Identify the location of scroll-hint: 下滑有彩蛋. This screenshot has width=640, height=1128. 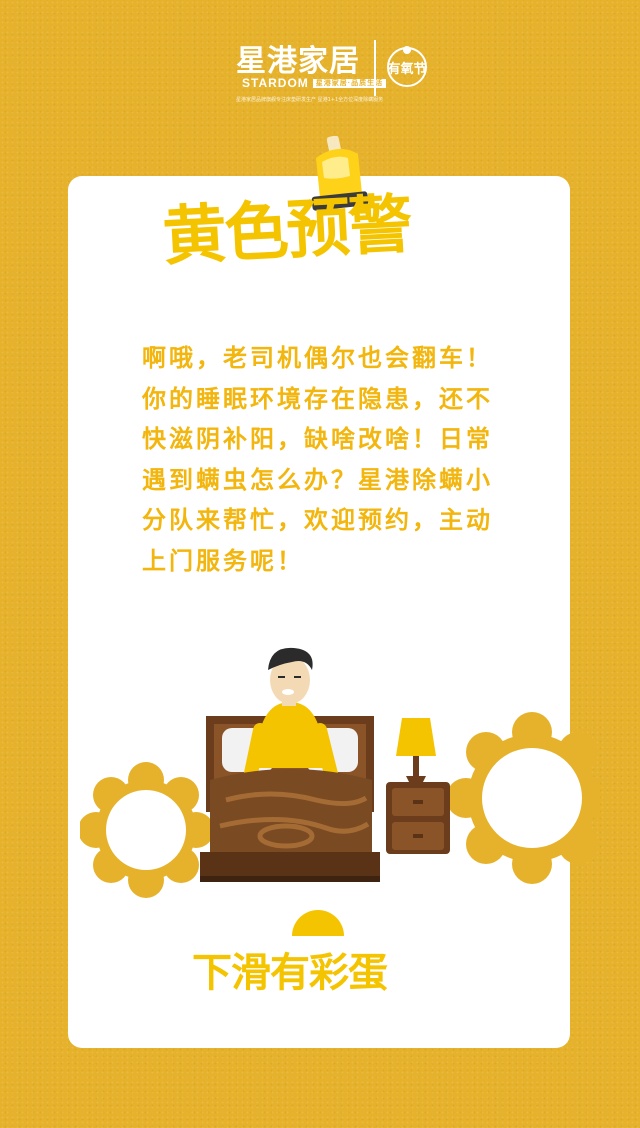
(317, 958).